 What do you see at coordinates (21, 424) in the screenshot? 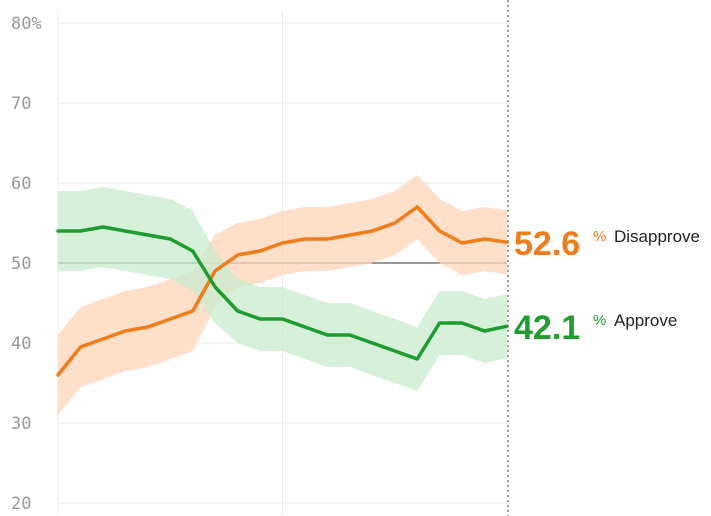
I see `y-tick-label: 30` at bounding box center [21, 424].